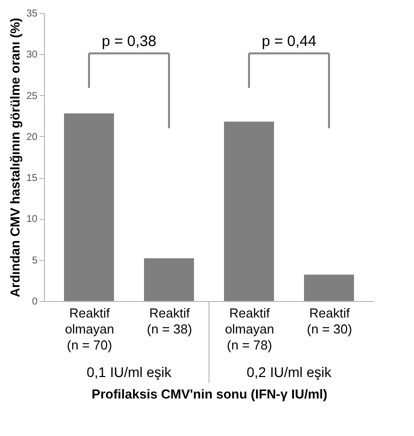 This screenshot has width=414, height=436. What do you see at coordinates (249, 329) in the screenshot?
I see `x-tick-label: Reaktif olmayan (n = 78)` at bounding box center [249, 329].